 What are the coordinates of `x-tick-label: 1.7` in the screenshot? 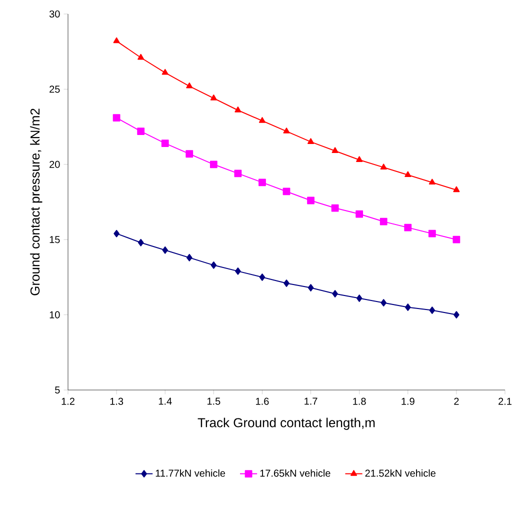 It's located at (311, 401).